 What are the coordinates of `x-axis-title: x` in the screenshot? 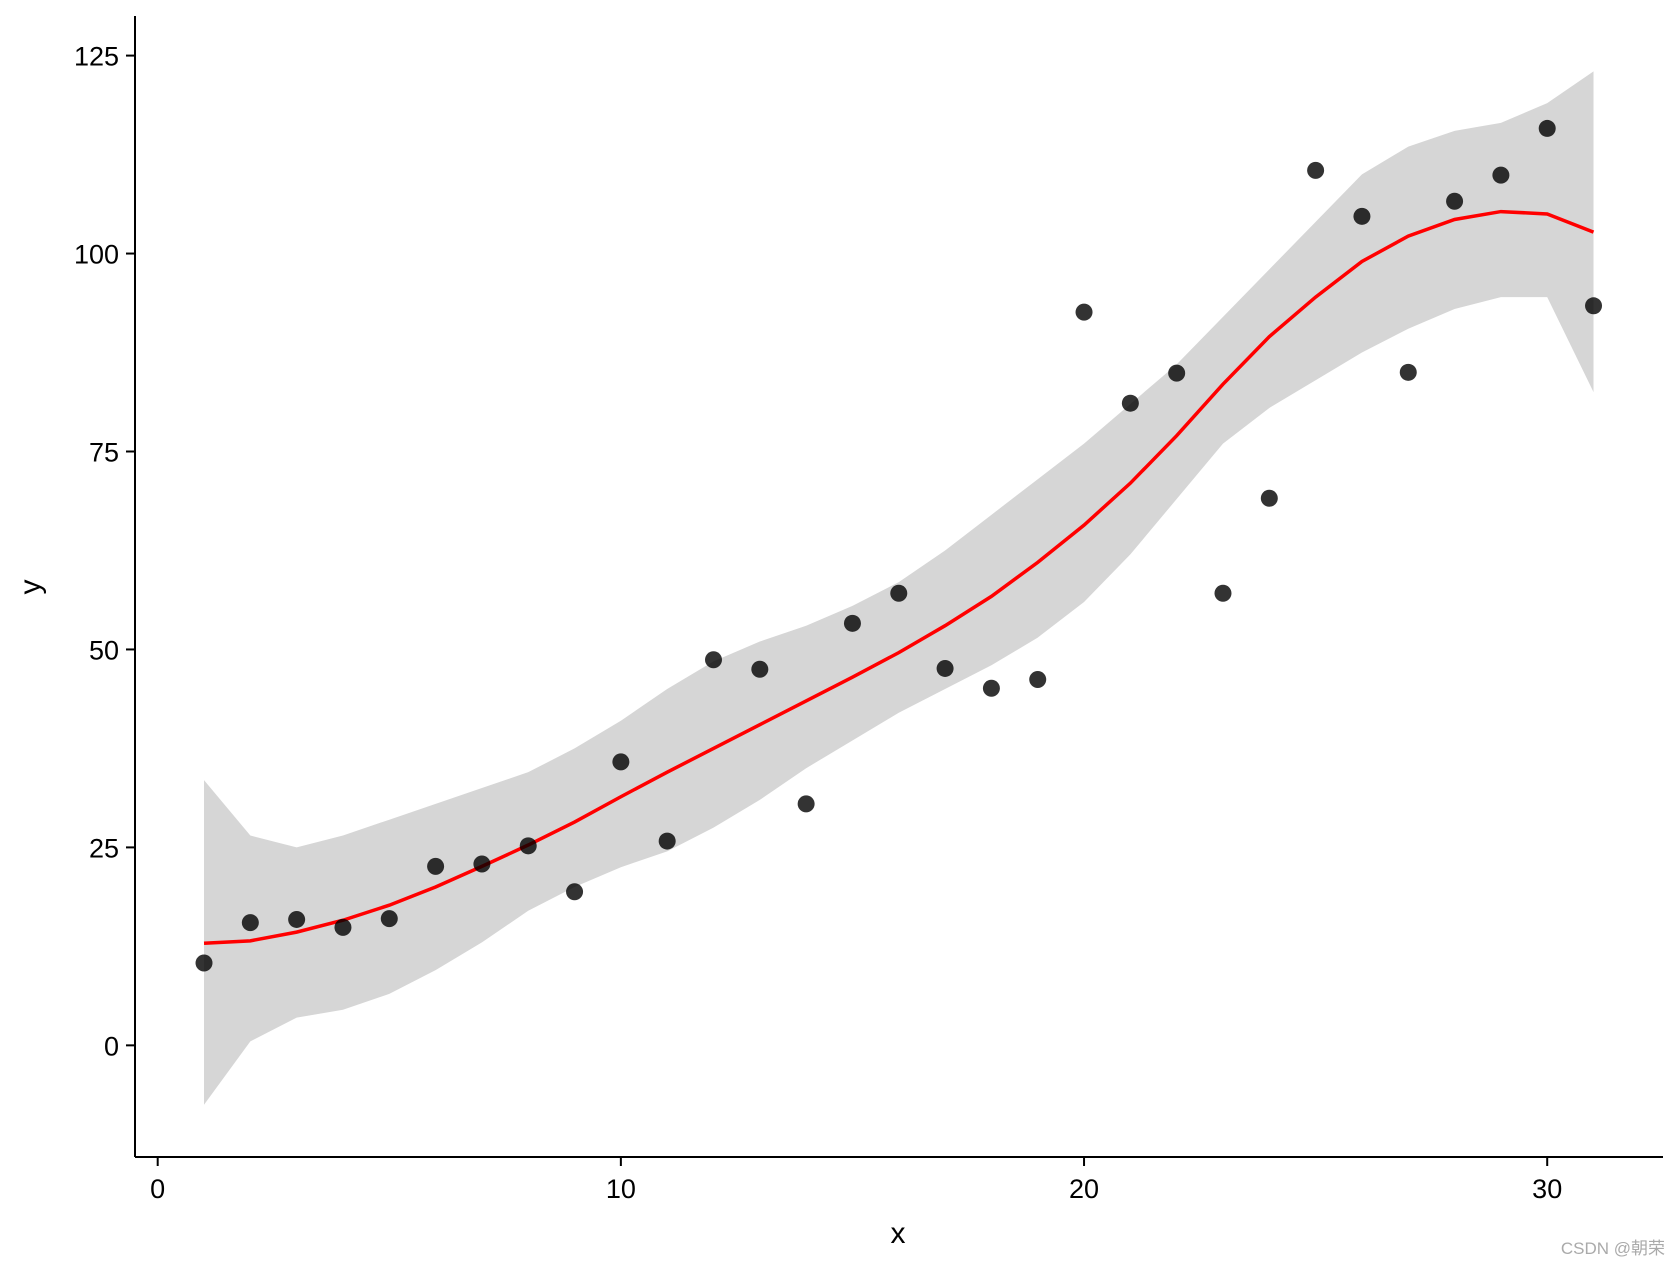 It's located at (898, 1233).